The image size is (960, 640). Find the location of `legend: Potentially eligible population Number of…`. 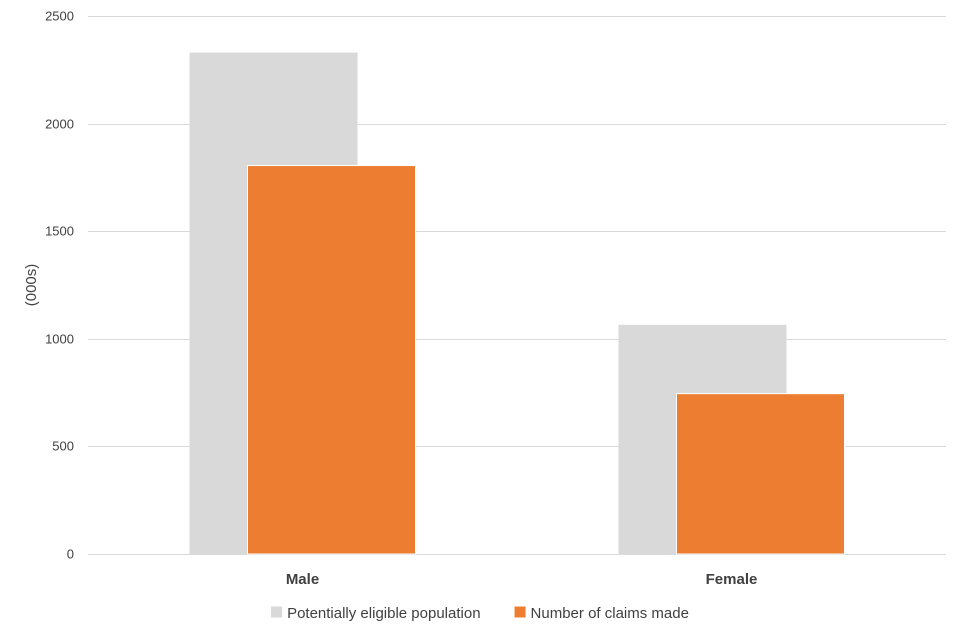

legend: Potentially eligible population Number of… is located at coordinates (480, 613).